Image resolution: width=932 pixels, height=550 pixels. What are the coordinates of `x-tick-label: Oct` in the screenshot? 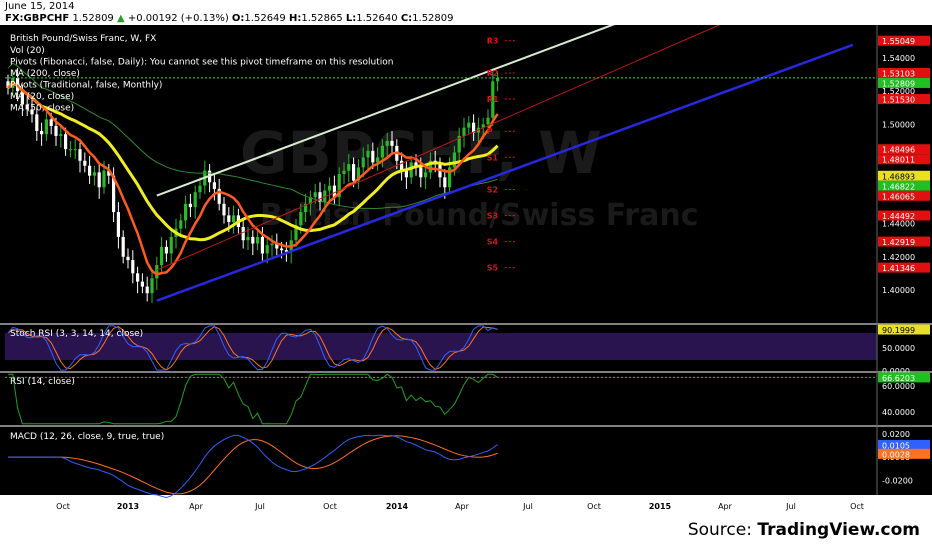 It's located at (63, 506).